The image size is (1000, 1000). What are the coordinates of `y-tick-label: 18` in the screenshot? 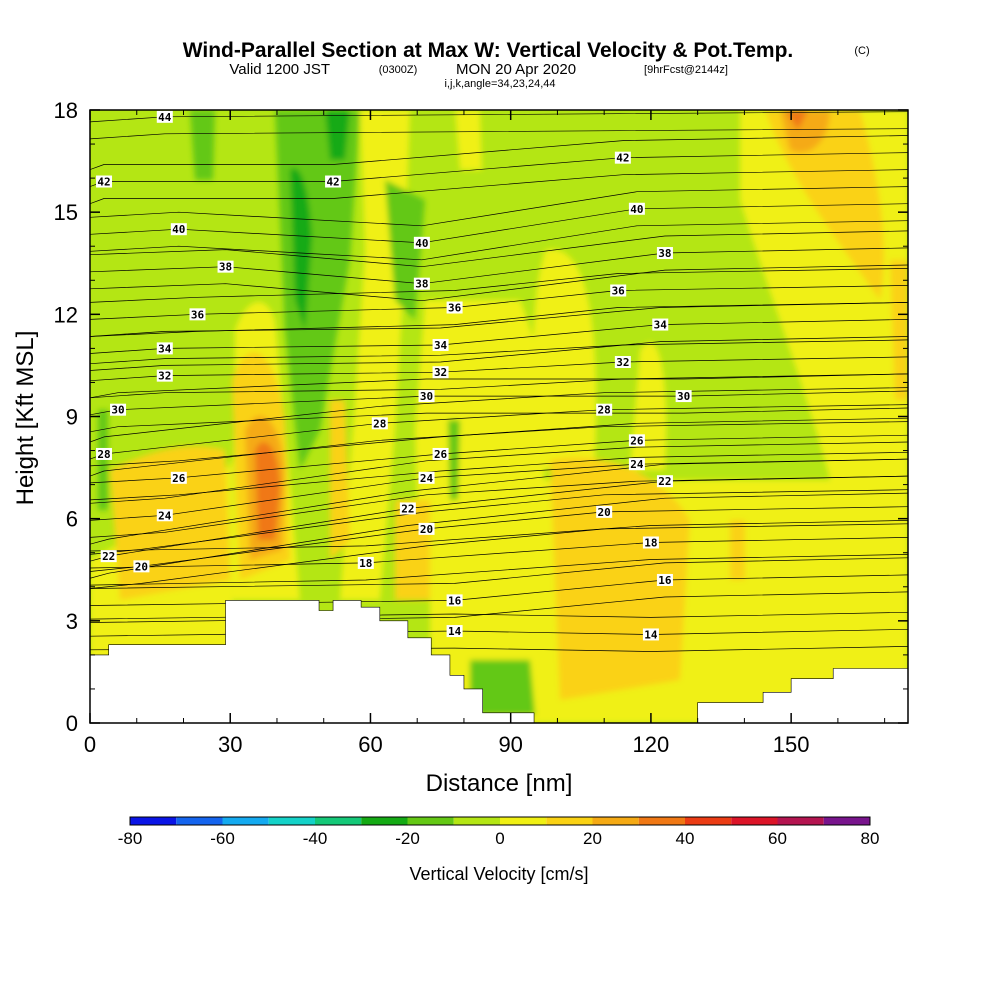 It's located at (66, 110).